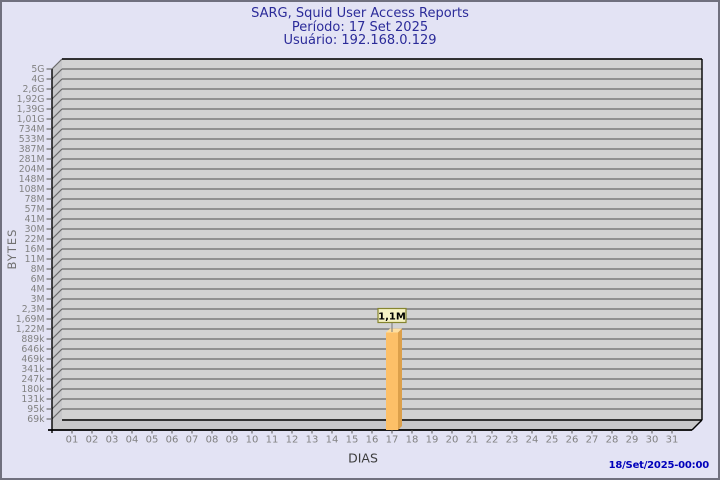 The image size is (720, 480). Describe the element at coordinates (592, 440) in the screenshot. I see `x-tick-label: 27` at that location.